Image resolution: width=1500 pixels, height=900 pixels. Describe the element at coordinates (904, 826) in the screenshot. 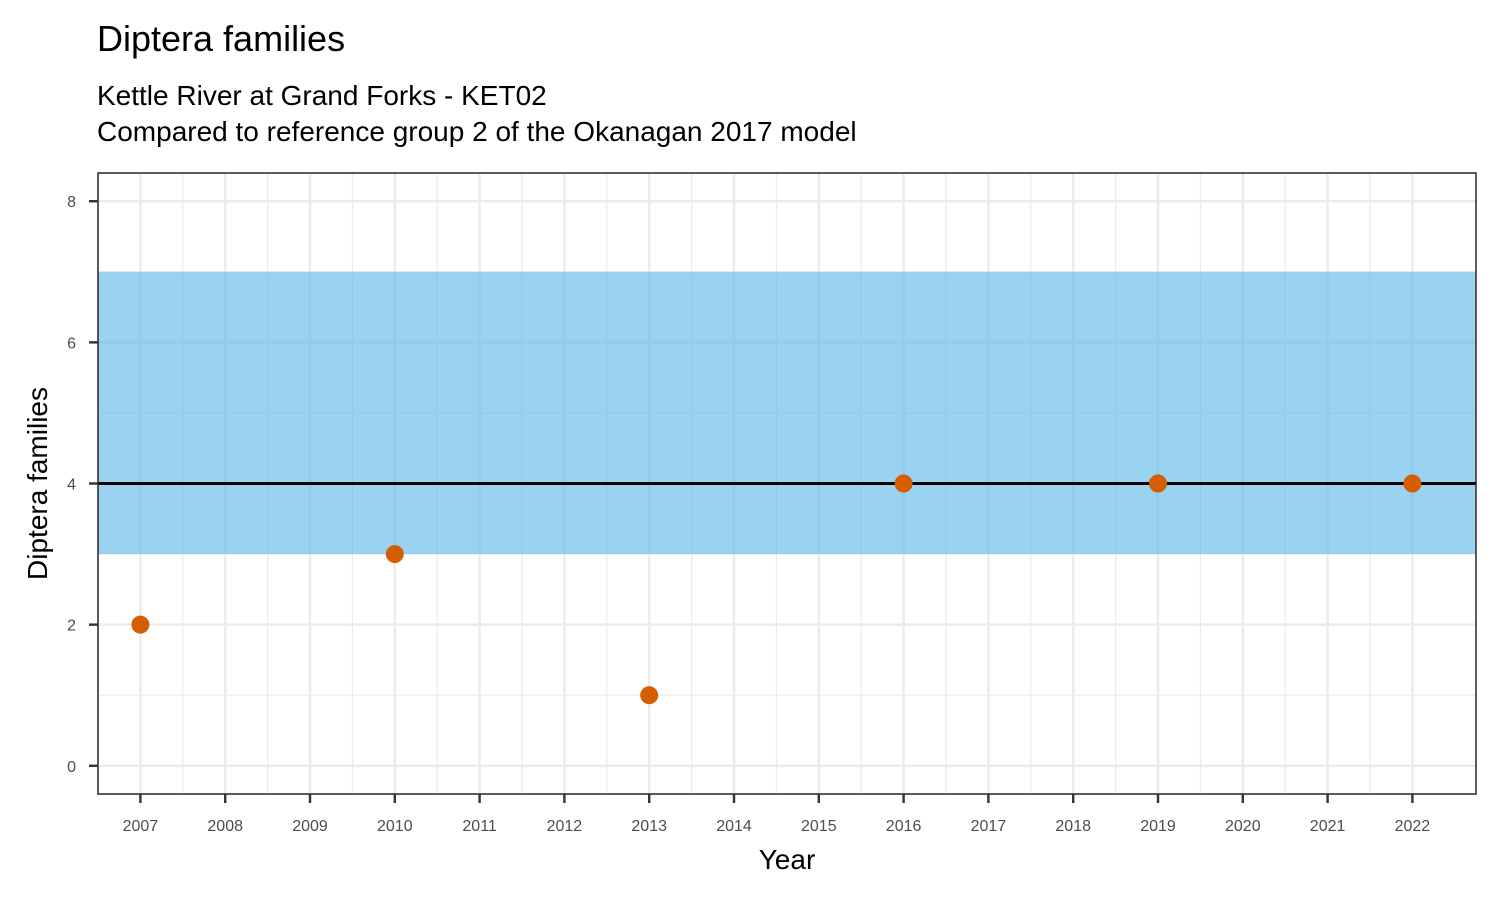

I see `x-tick-label: 2016` at that location.